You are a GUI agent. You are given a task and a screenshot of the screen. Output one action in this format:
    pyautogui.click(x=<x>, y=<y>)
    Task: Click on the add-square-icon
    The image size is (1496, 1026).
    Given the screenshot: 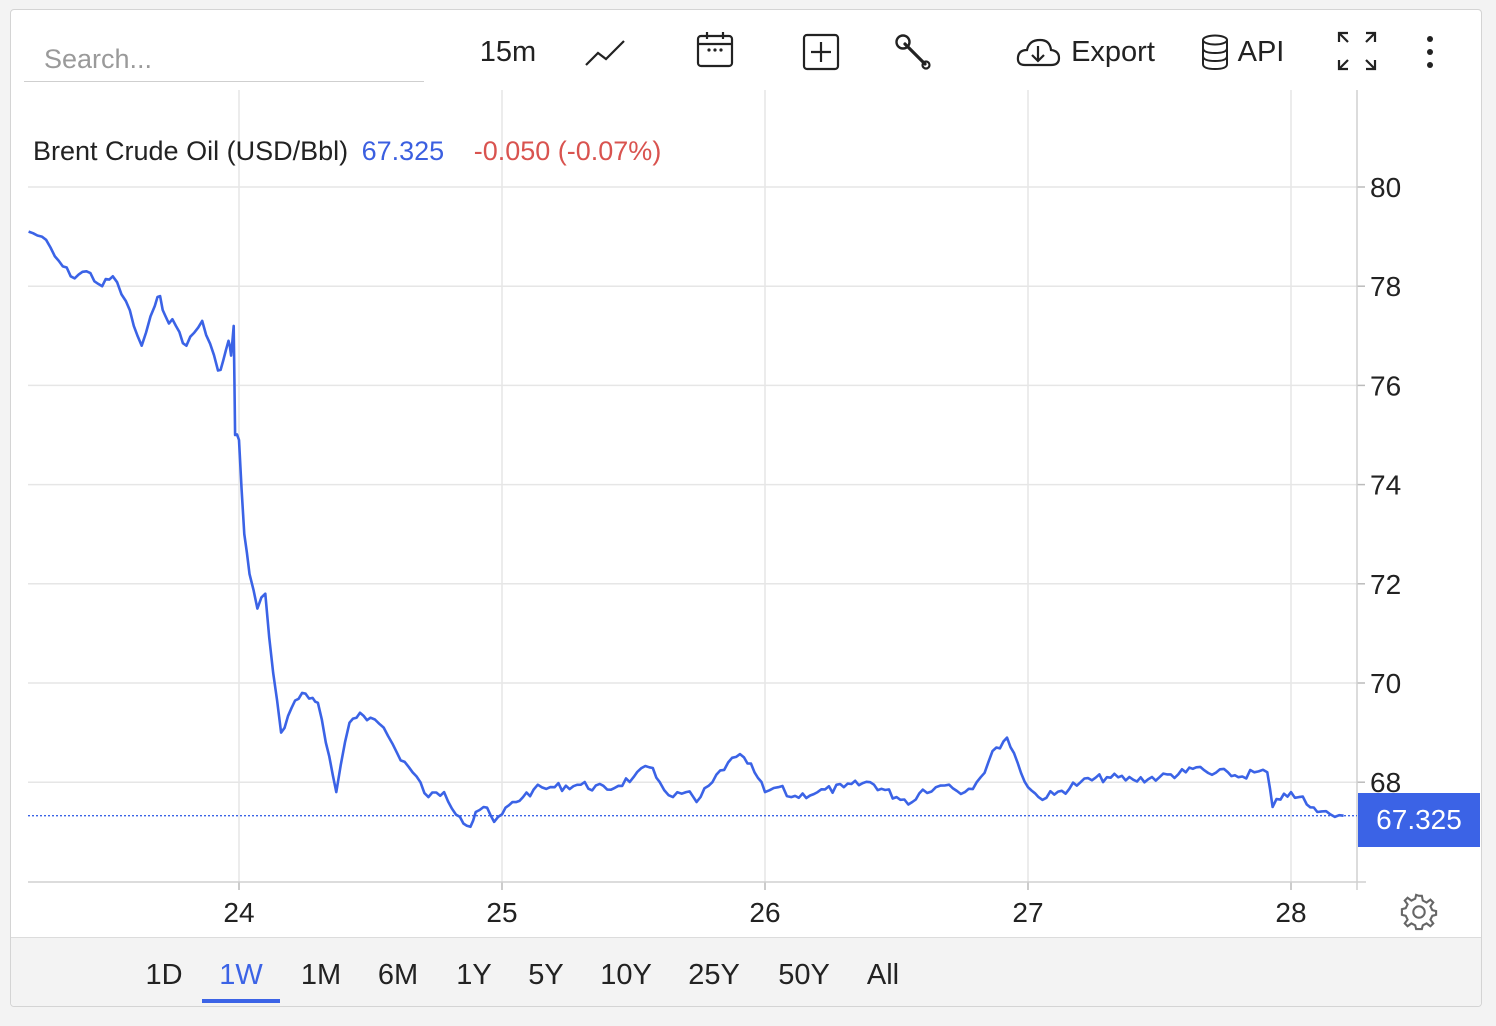 What is the action you would take?
    pyautogui.click(x=821, y=52)
    